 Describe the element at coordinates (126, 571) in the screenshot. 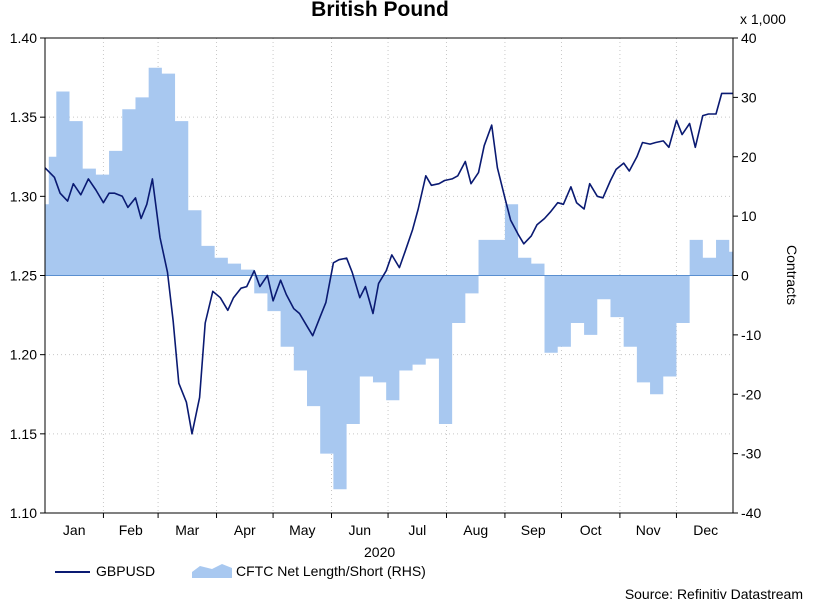

I see `legend-label-gbpusd: GBPUSD` at that location.